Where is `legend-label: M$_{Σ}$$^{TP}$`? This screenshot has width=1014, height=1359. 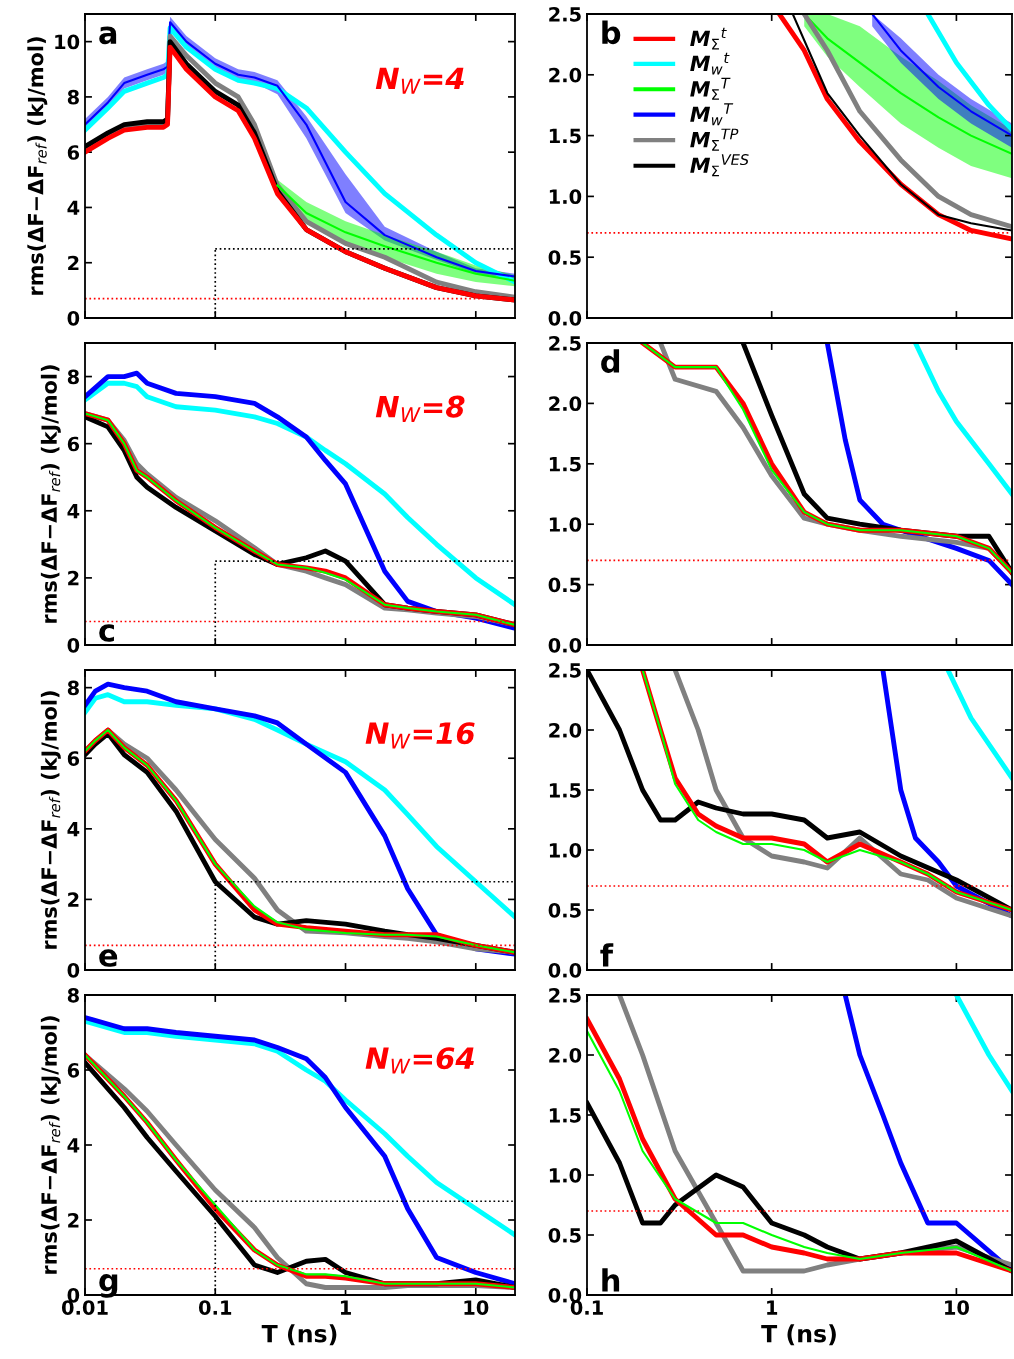
legend-label: M$_{Σ}$$^{TP}$ is located at coordinates (714, 139).